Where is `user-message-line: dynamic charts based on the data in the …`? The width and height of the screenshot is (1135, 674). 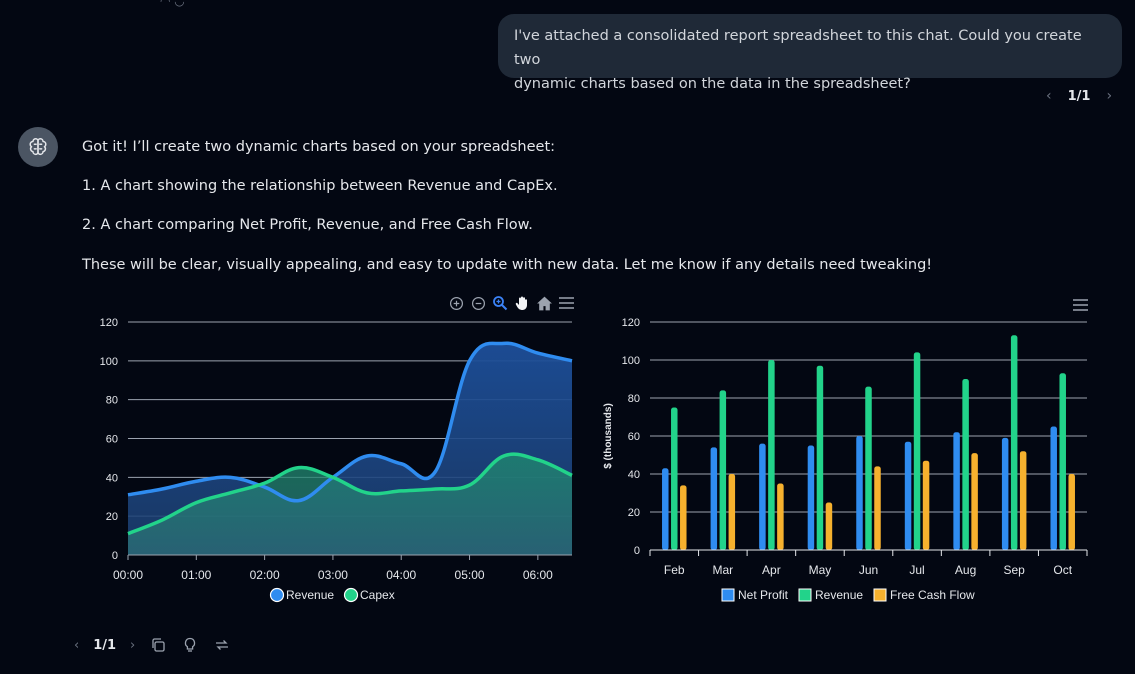
user-message-line: dynamic charts based on the data in the … is located at coordinates (712, 84).